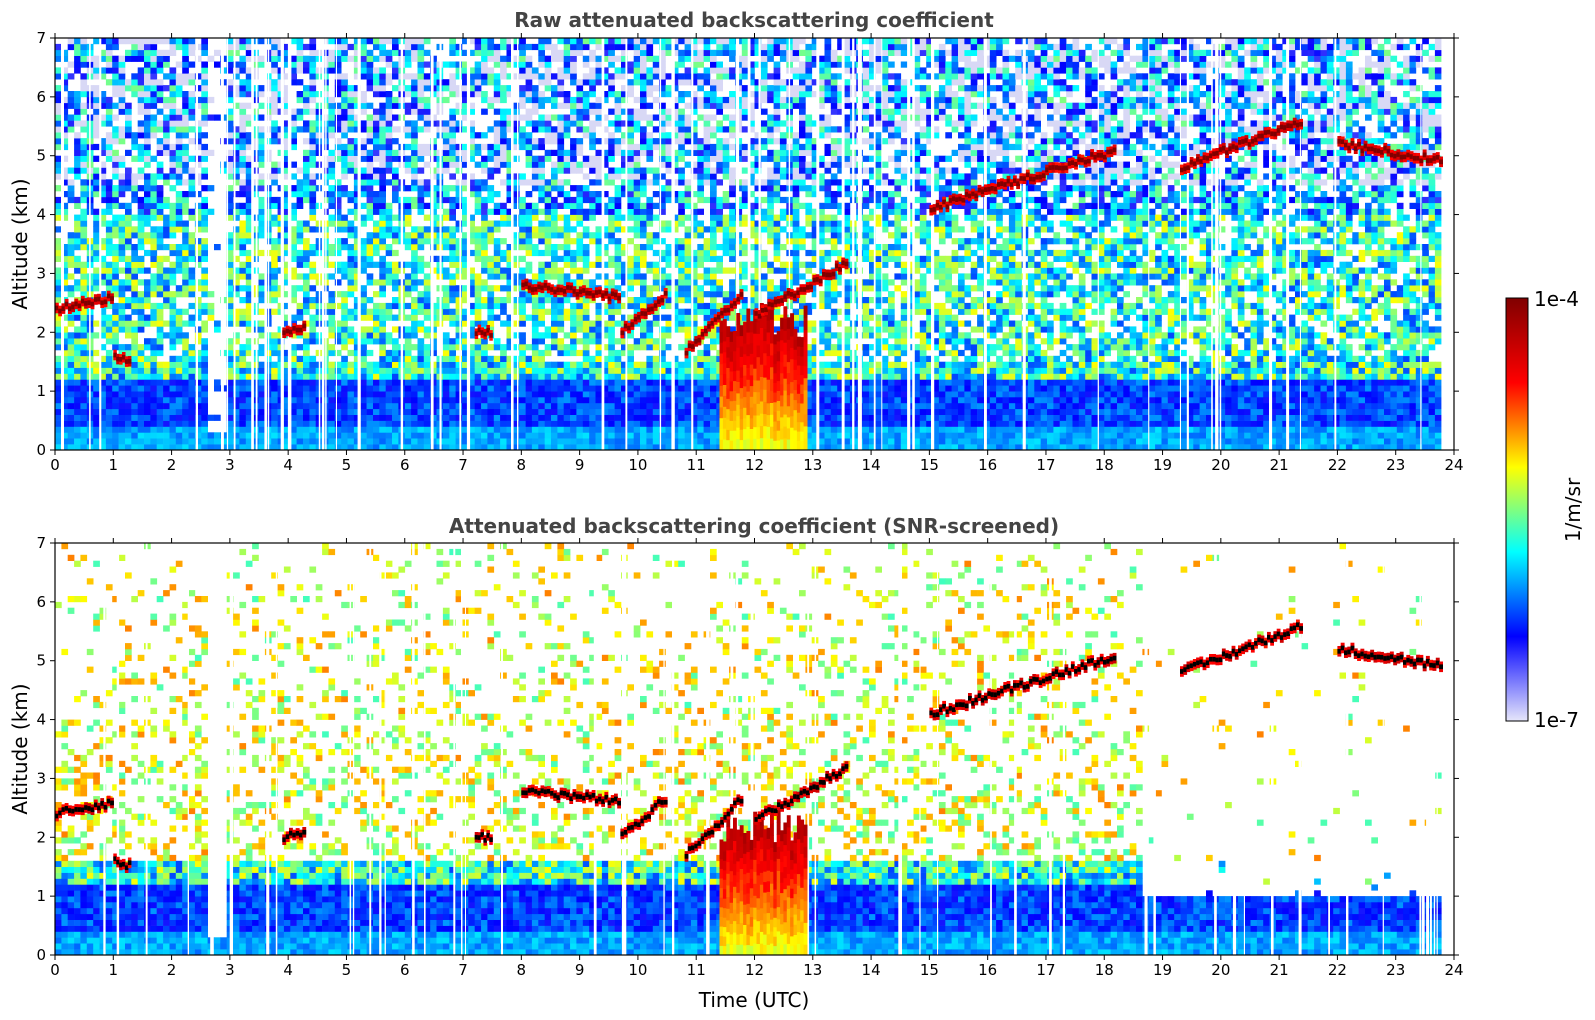 This screenshot has height=1020, width=1595. I want to click on colorbar-min-label: 1e-7, so click(1556, 720).